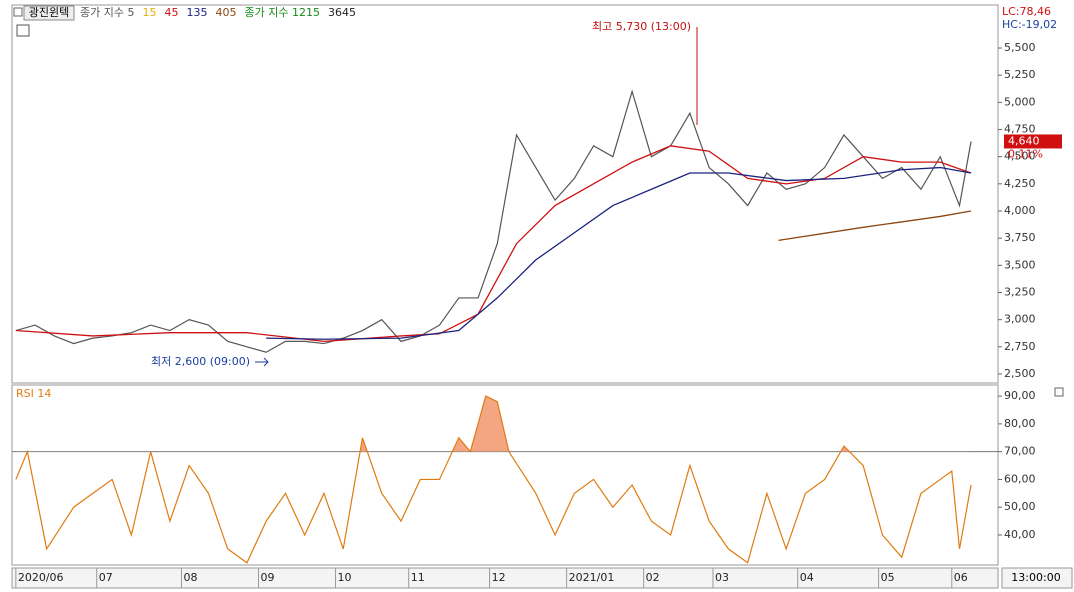 This screenshot has width=1074, height=592. I want to click on price-tag, so click(1033, 141).